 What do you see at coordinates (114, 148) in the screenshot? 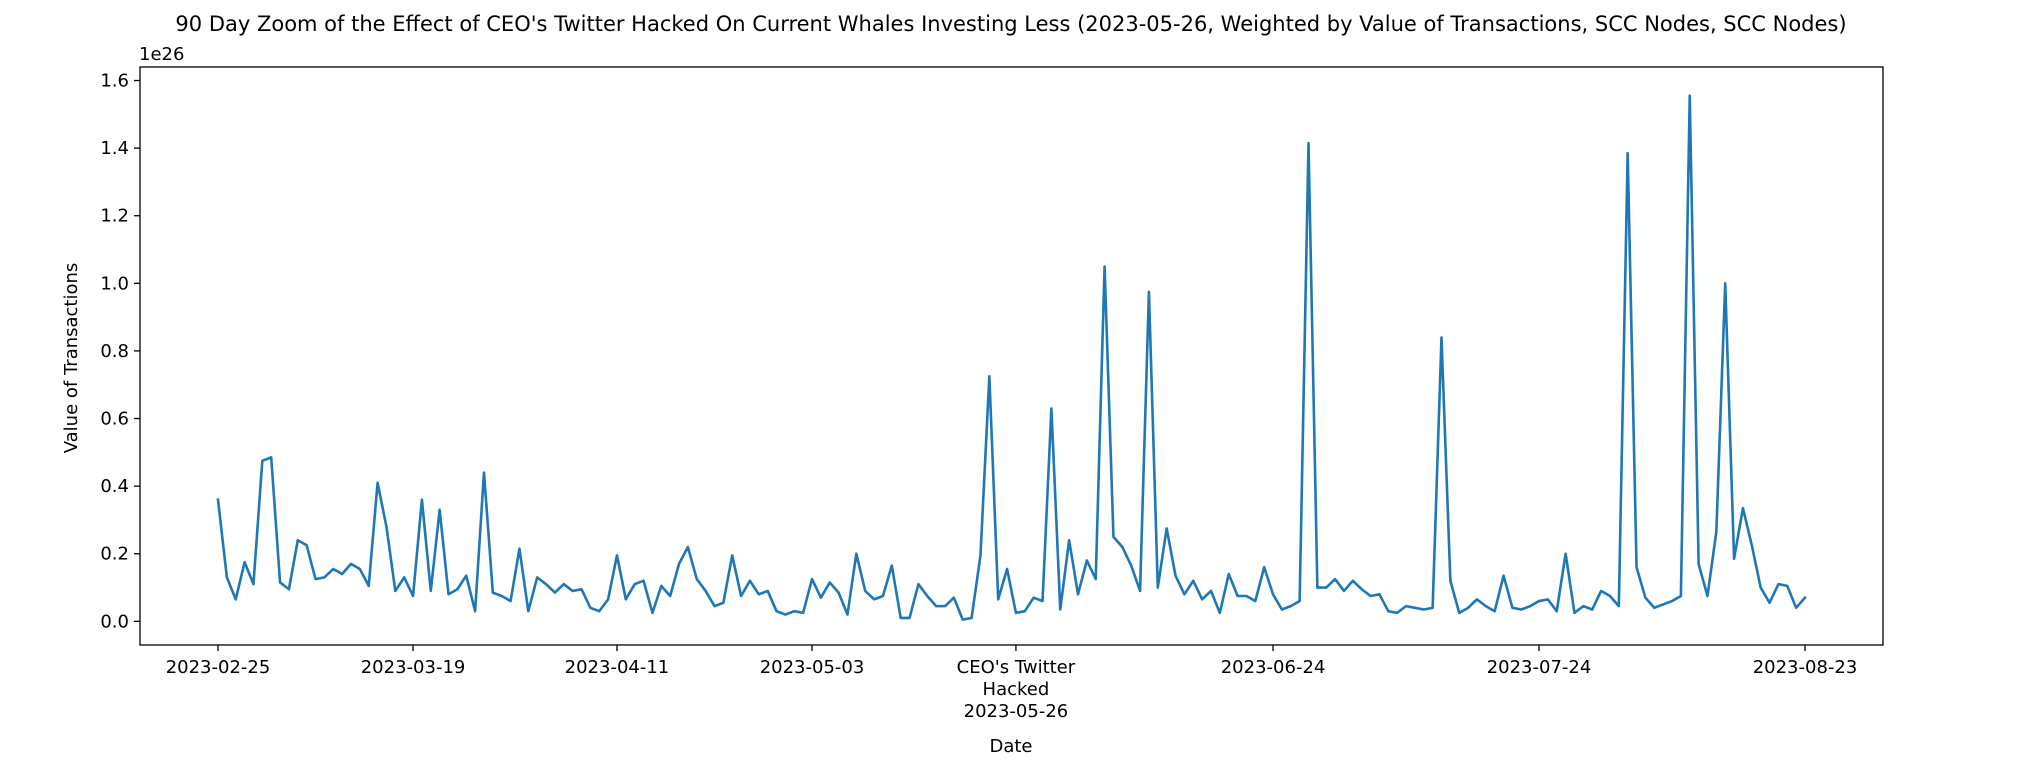
I see `y-tick-label: 1.4` at bounding box center [114, 148].